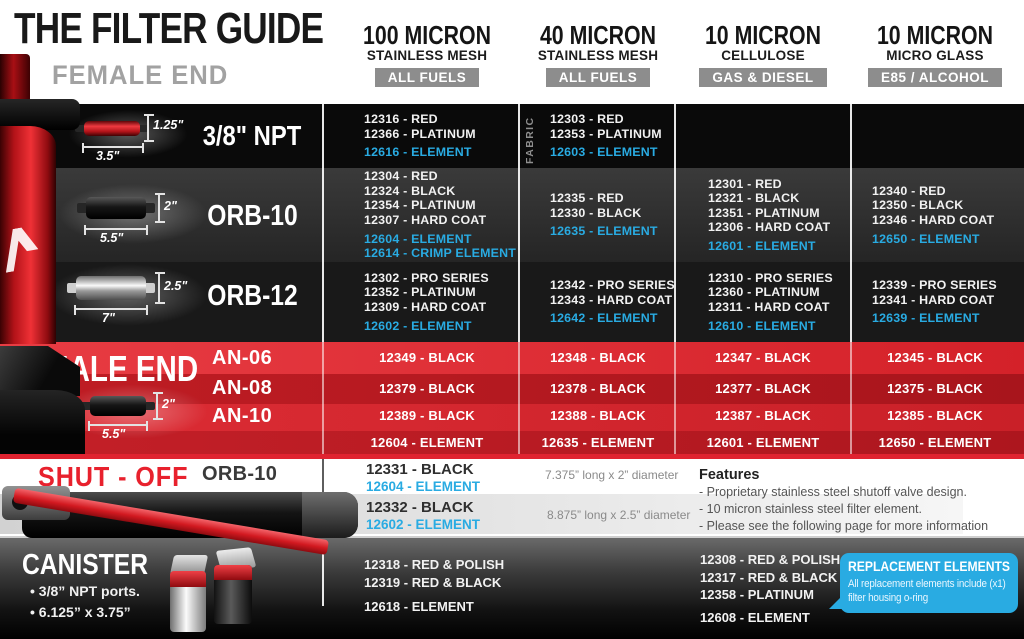 This screenshot has height=639, width=1024. Describe the element at coordinates (763, 54) in the screenshot. I see `column-header-10-micron-cellulose: 10 MICRON CELLULOSE GAS & DIESEL` at that location.